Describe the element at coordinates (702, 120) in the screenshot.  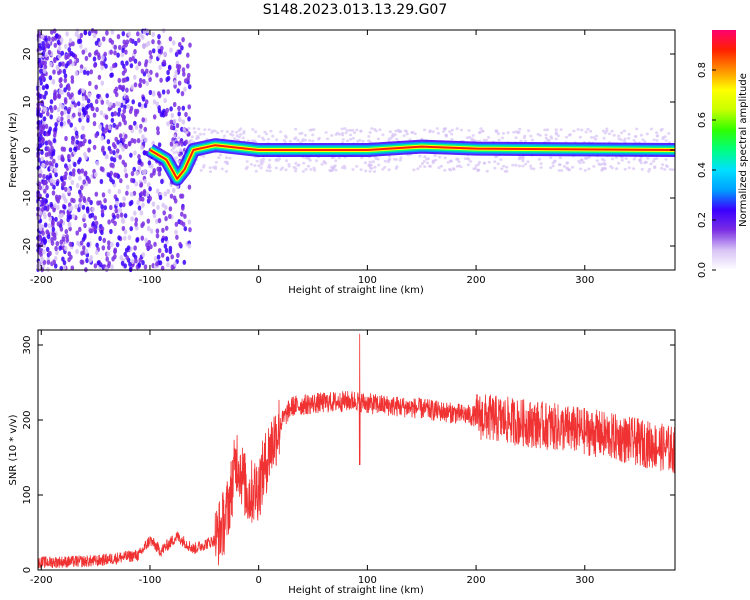
I see `colorbar-tick-label: 0.6` at that location.